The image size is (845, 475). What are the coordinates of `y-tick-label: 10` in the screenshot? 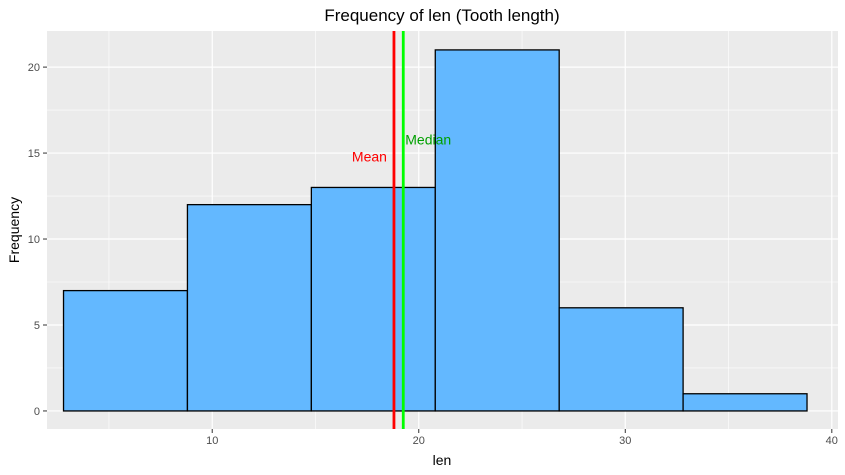 It's located at (34, 240).